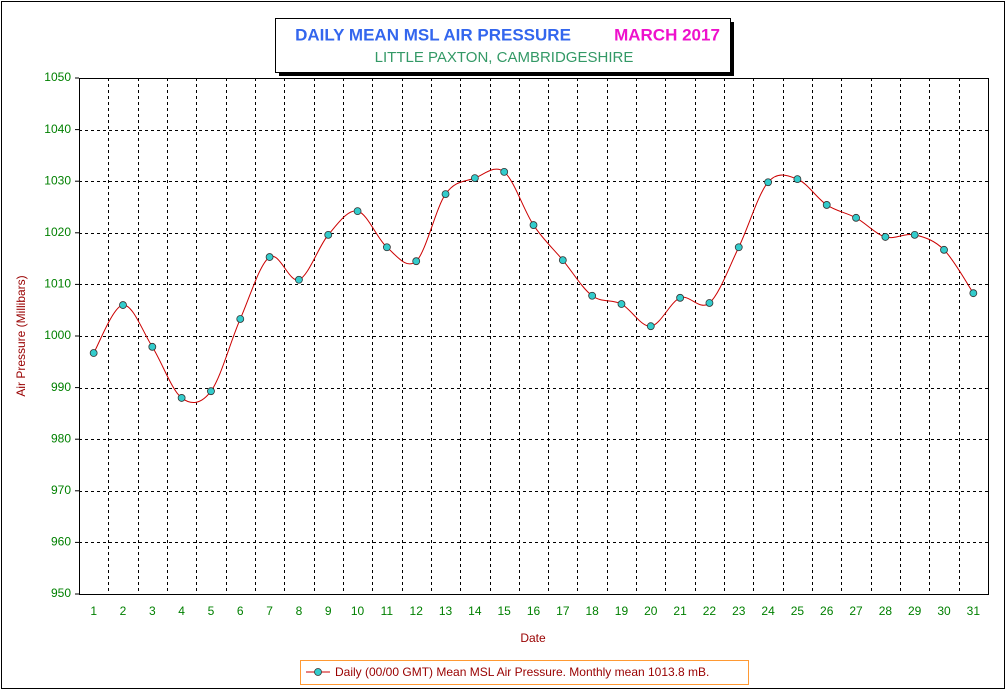  Describe the element at coordinates (387, 611) in the screenshot. I see `x-tick-label: 11` at that location.